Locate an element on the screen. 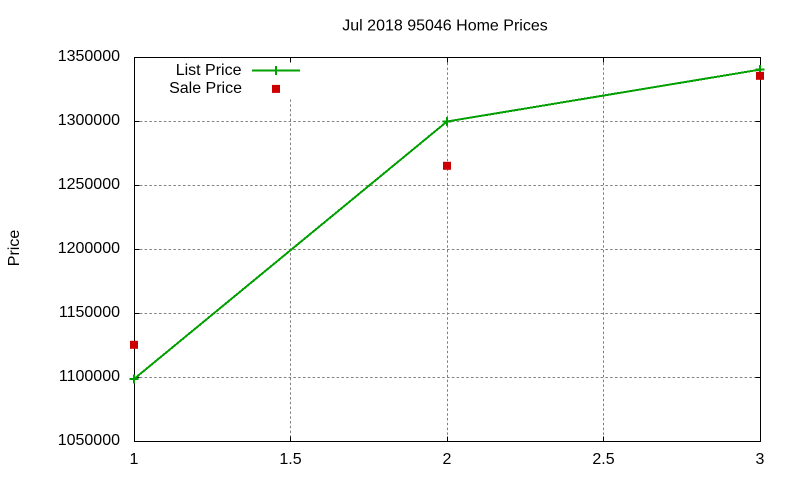 This screenshot has width=800, height=480. svg-text: 2.5 is located at coordinates (603, 459).